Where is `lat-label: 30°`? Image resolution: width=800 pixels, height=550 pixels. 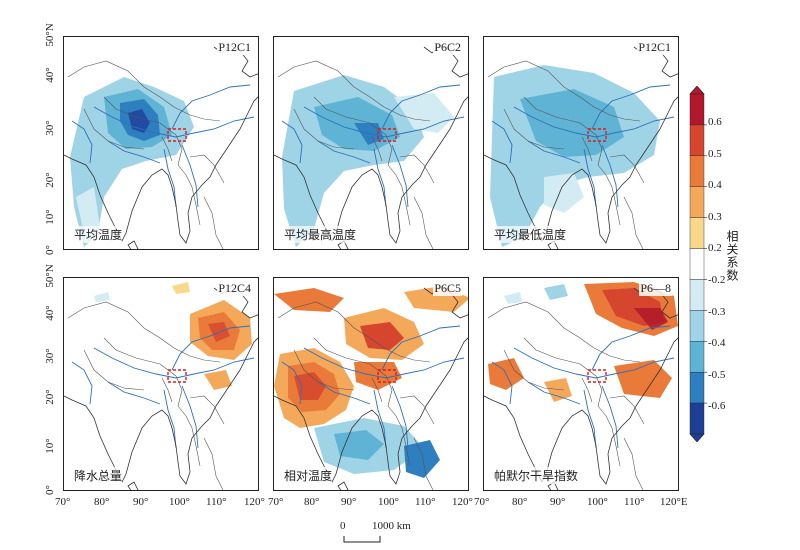
lat-label: 30° is located at coordinates (50, 356).